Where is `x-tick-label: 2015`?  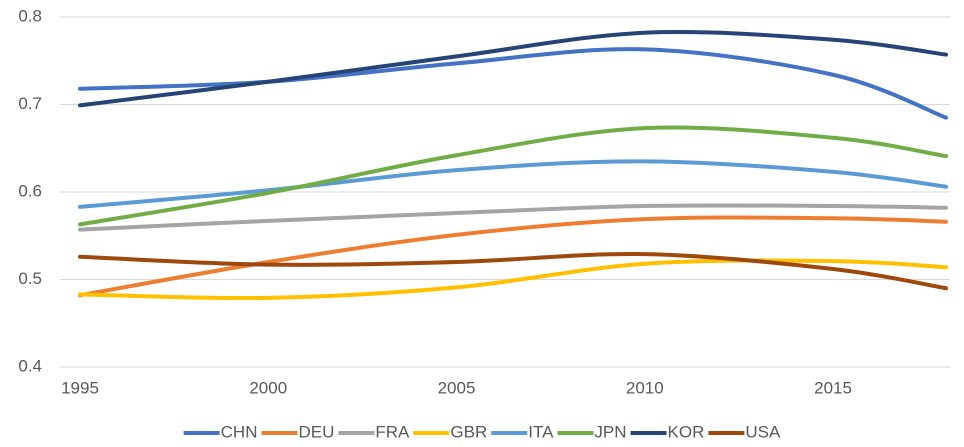 x-tick-label: 2015 is located at coordinates (833, 387).